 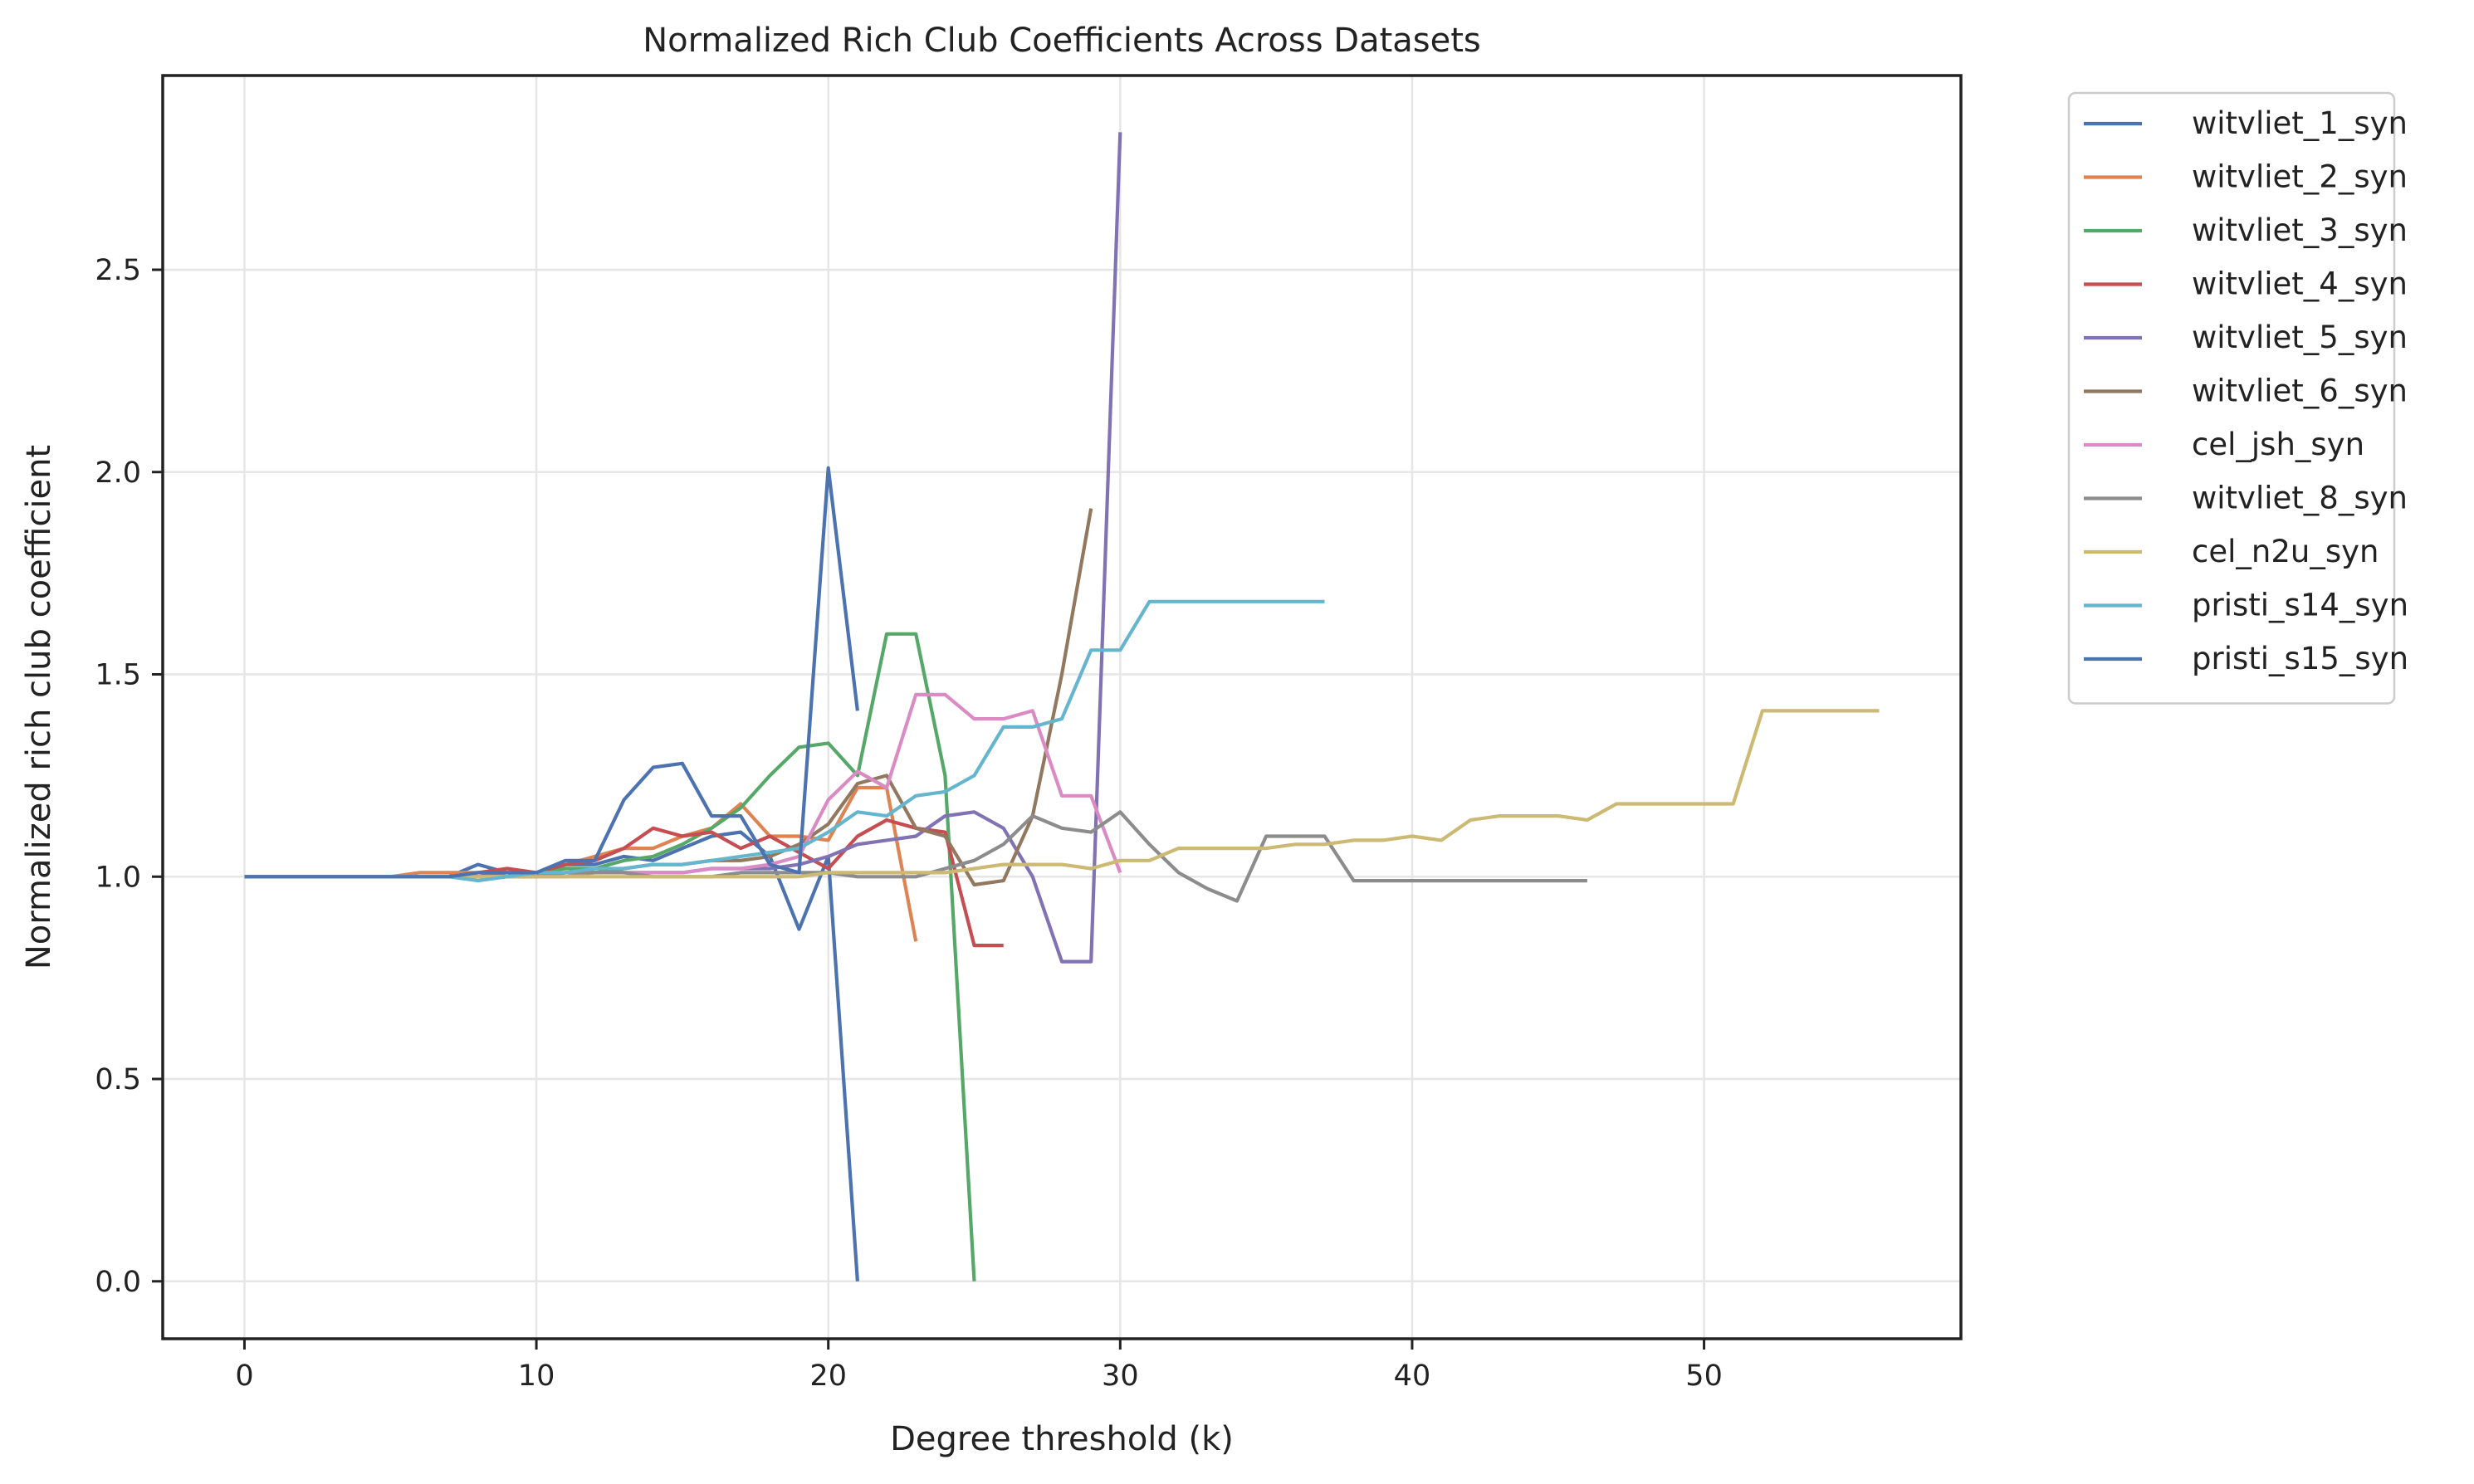 I want to click on y-axis-label: Normalized rich club coefficient, so click(x=39, y=707).